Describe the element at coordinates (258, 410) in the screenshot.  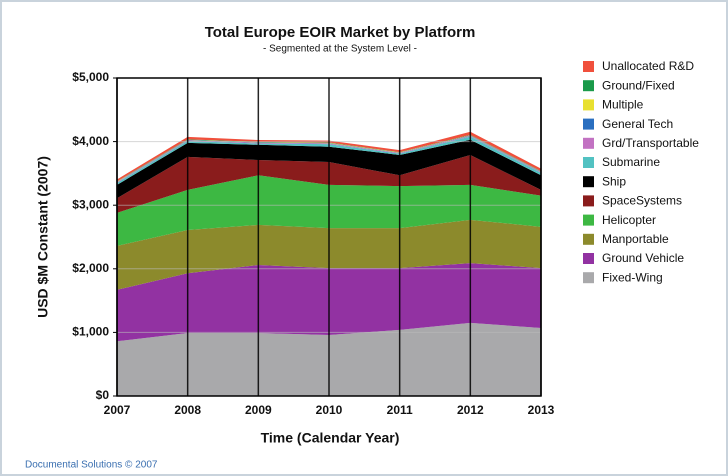
I see `x-tick-label: 2009` at that location.